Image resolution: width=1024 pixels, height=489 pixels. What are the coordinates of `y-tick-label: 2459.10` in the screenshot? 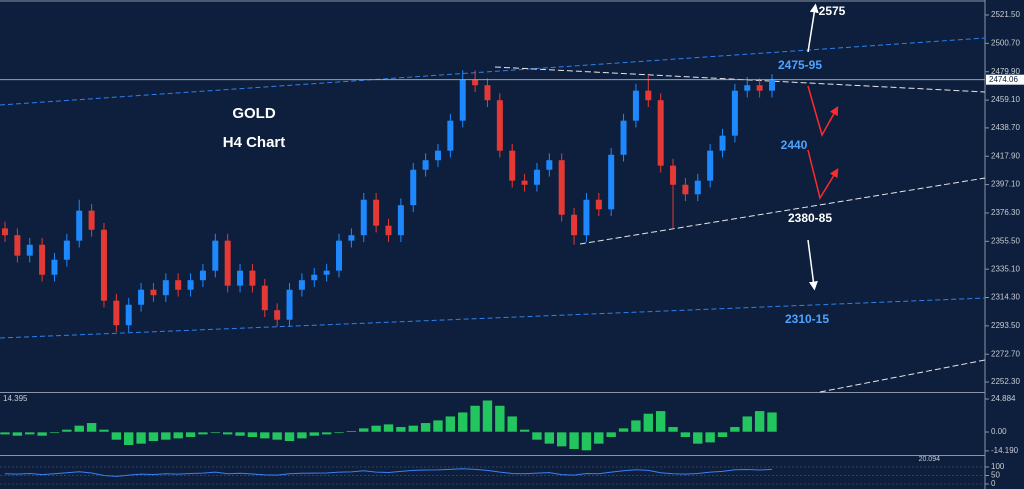 It's located at (1005, 99).